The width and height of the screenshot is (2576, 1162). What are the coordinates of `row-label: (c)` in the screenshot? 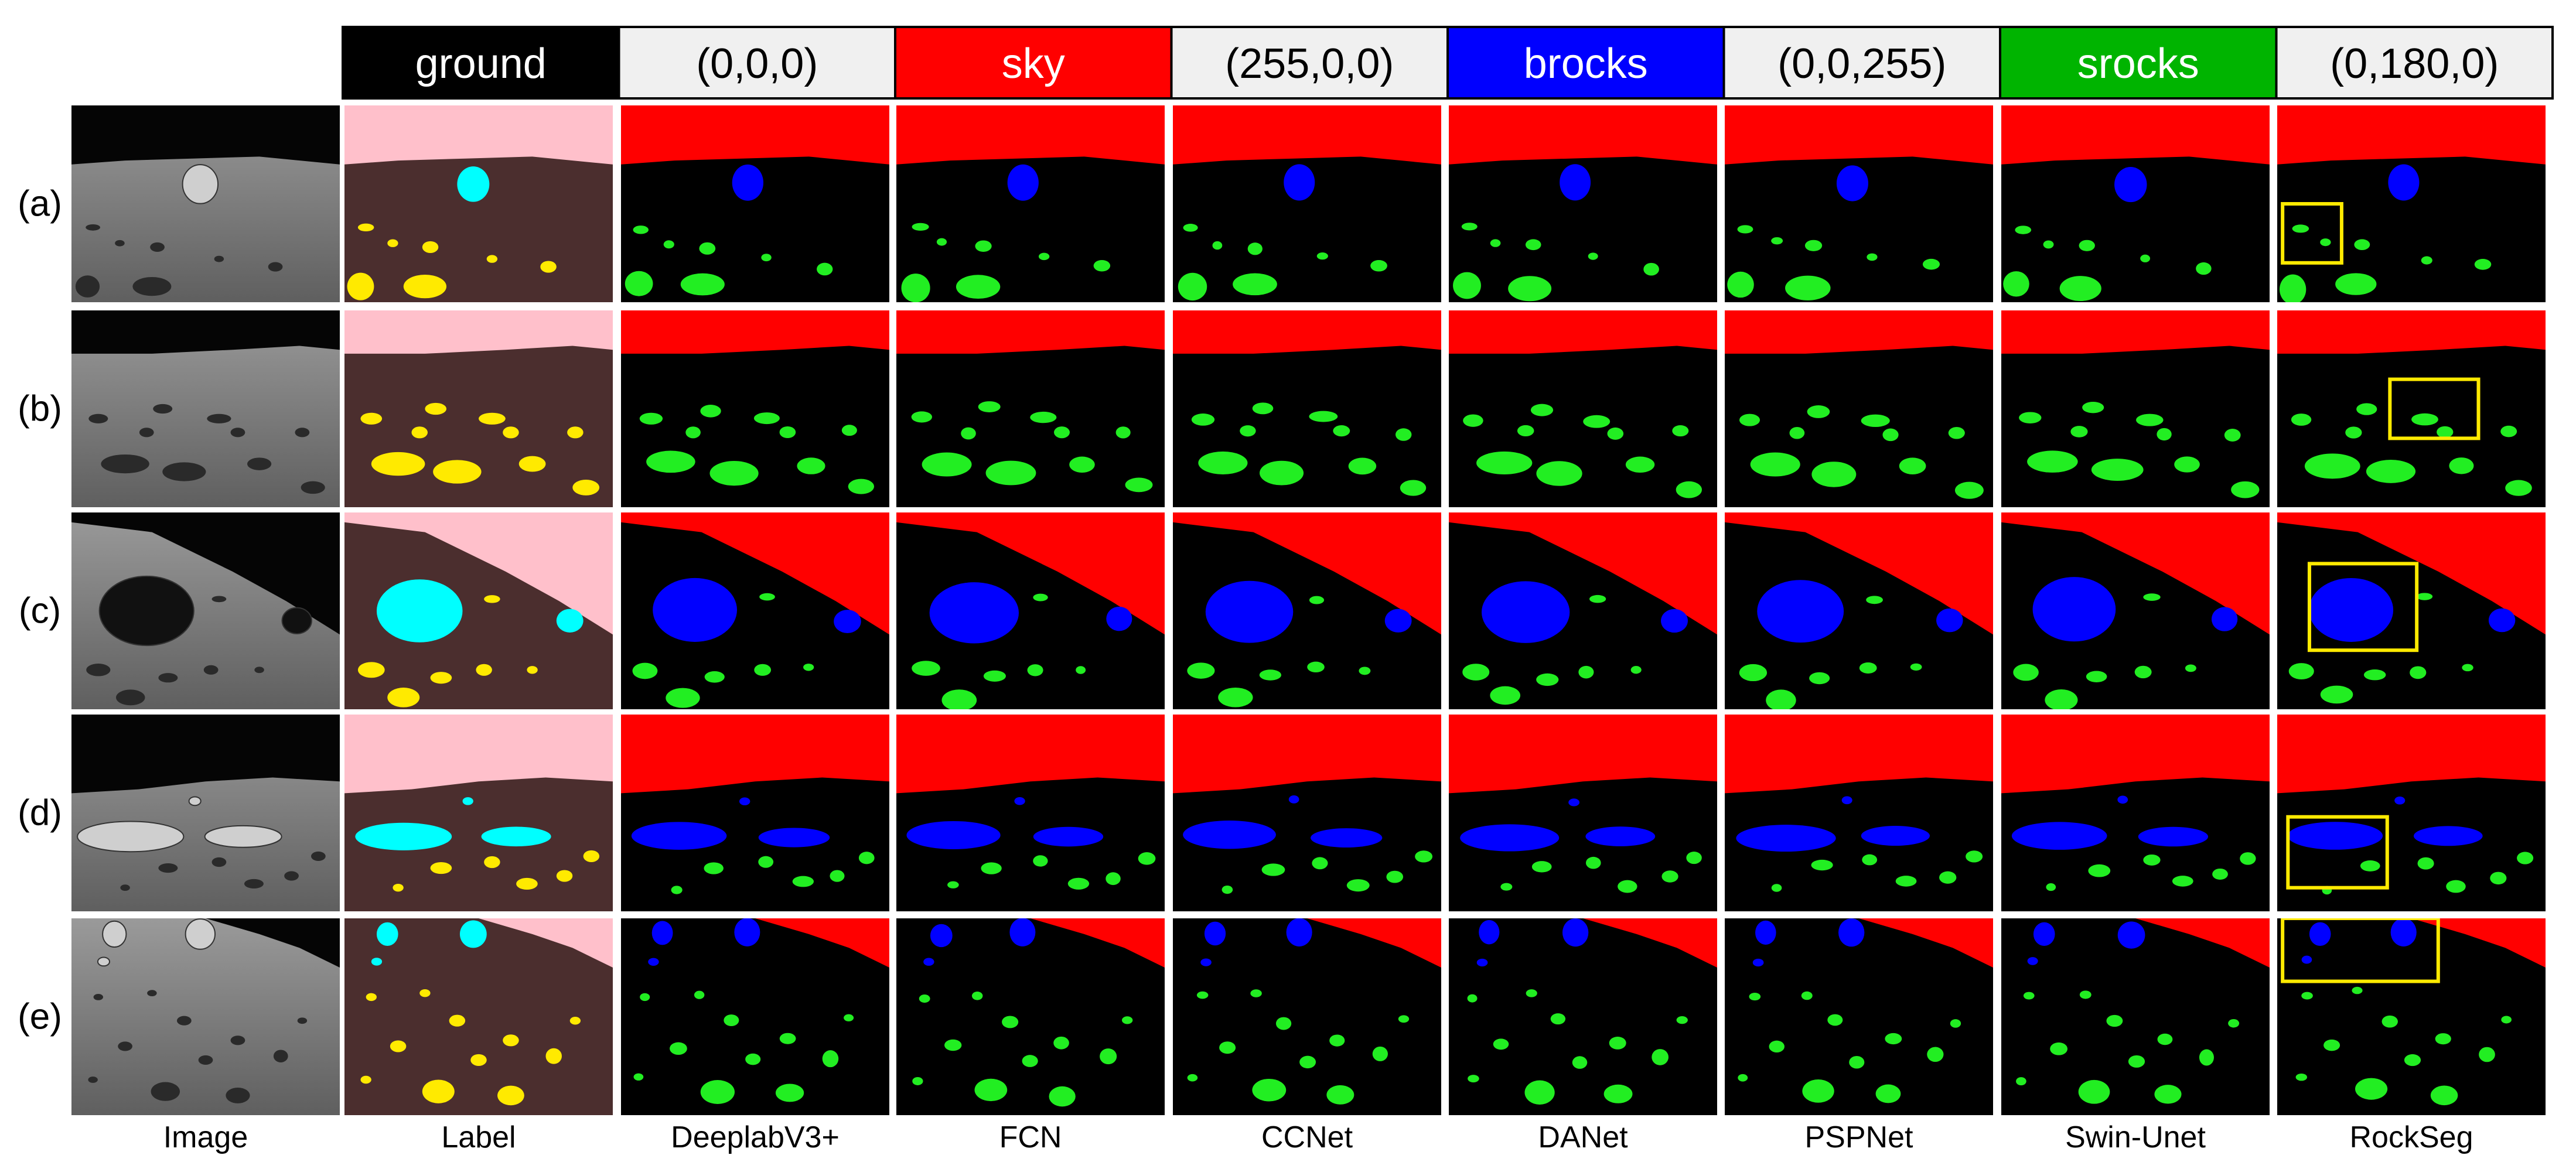 It's located at (40, 611).